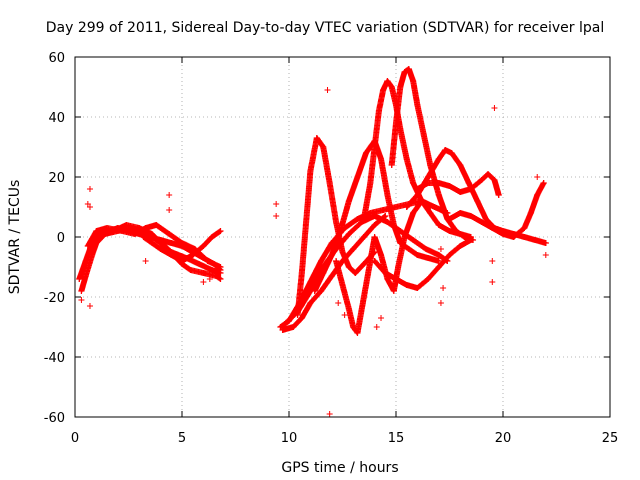 This screenshot has height=480, width=640. Describe the element at coordinates (154, 246) in the screenshot. I see `series-morning-arc-c` at that location.